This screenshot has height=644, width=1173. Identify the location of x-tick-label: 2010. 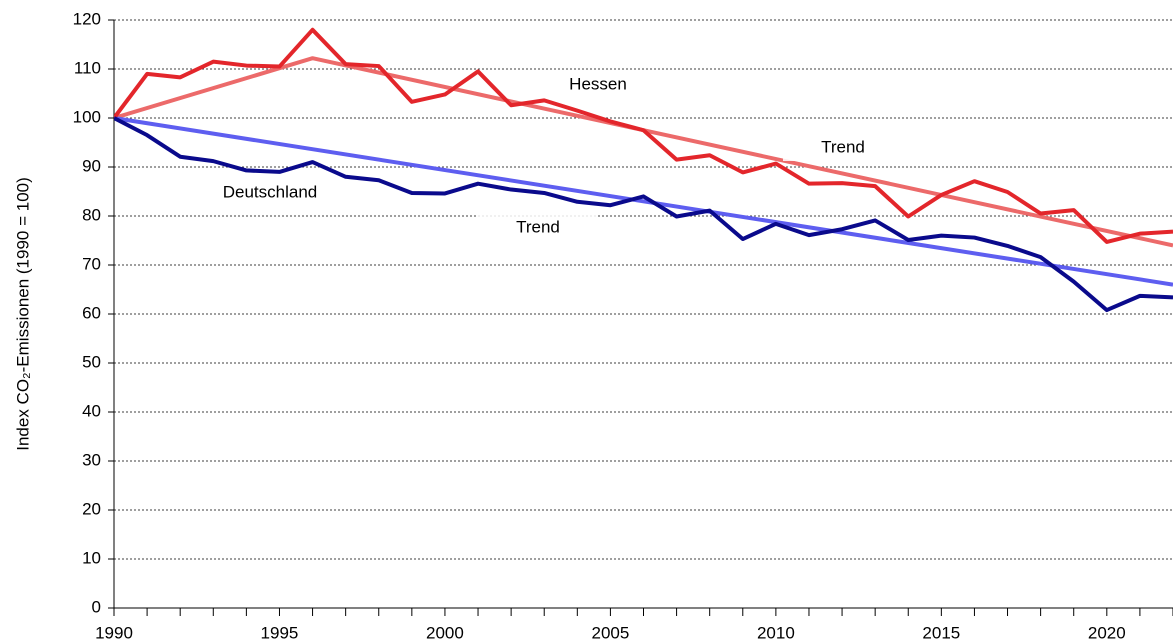
(776, 632).